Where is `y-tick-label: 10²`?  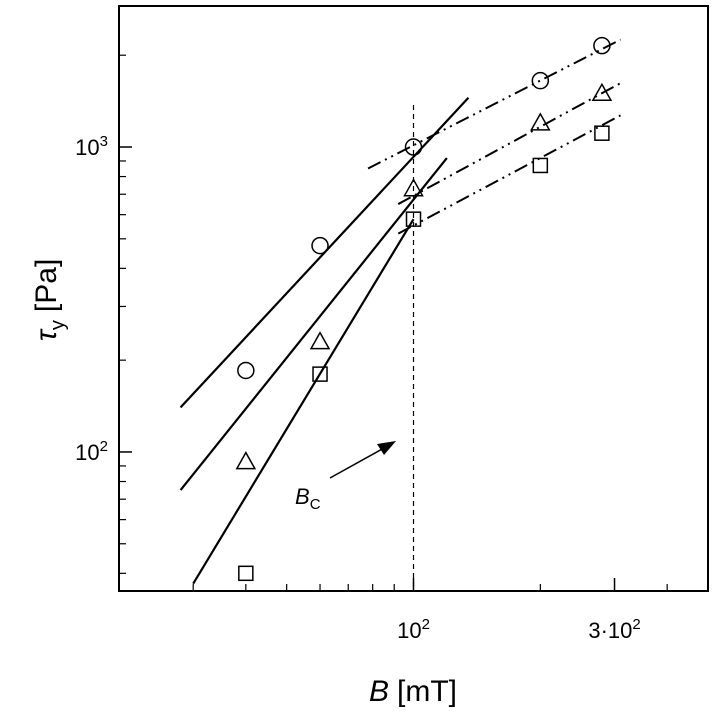
y-tick-label: 10² is located at coordinates (91, 451).